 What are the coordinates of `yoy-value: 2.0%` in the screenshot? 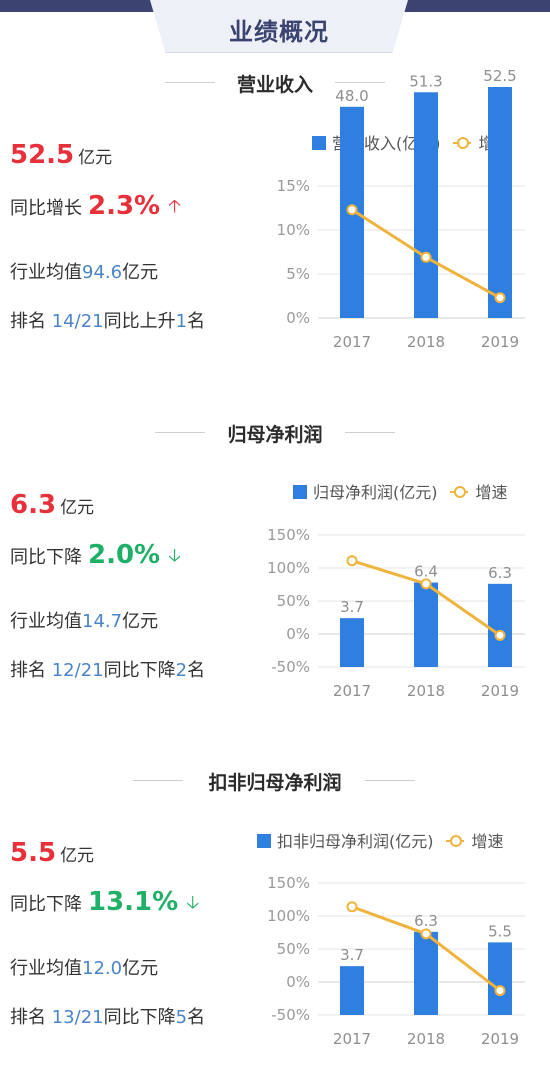 It's located at (124, 555).